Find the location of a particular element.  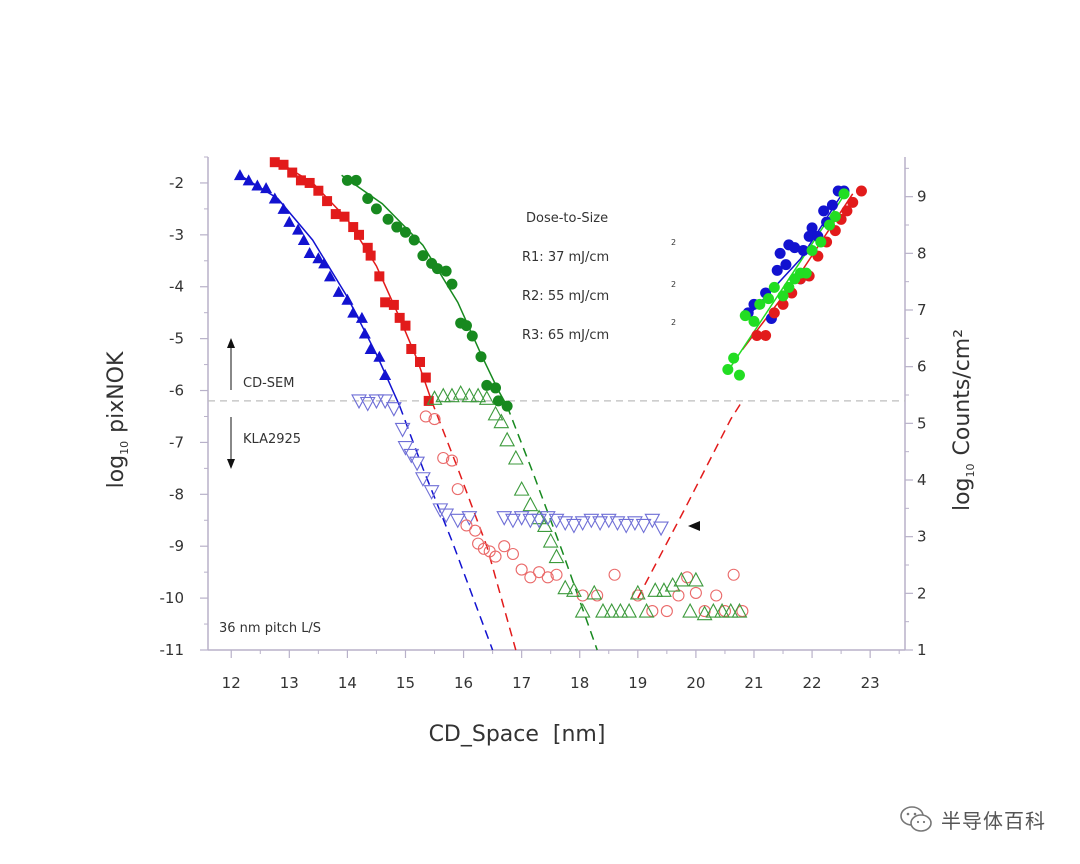

dose-title: Dose-to-Size is located at coordinates (567, 218).